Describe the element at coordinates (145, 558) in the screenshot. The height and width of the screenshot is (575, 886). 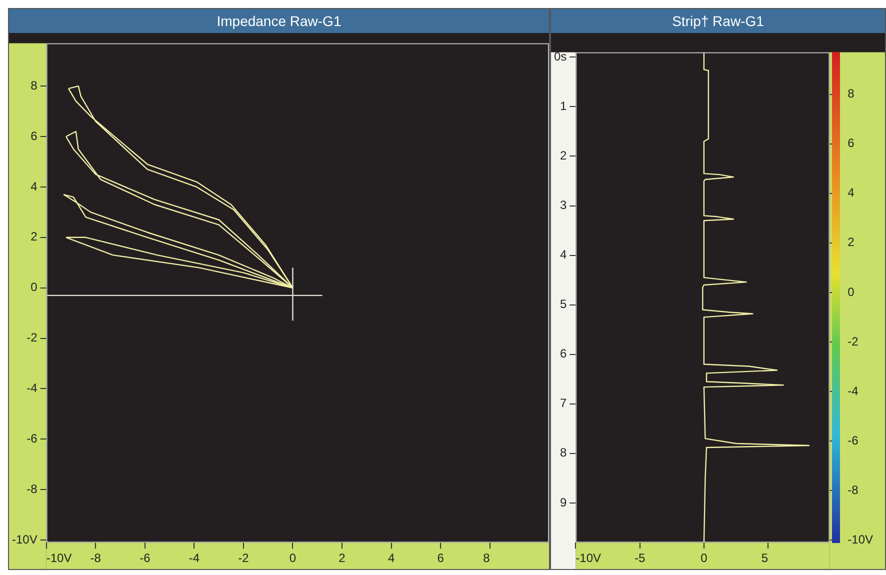
I see `x-tick-label: -6` at that location.